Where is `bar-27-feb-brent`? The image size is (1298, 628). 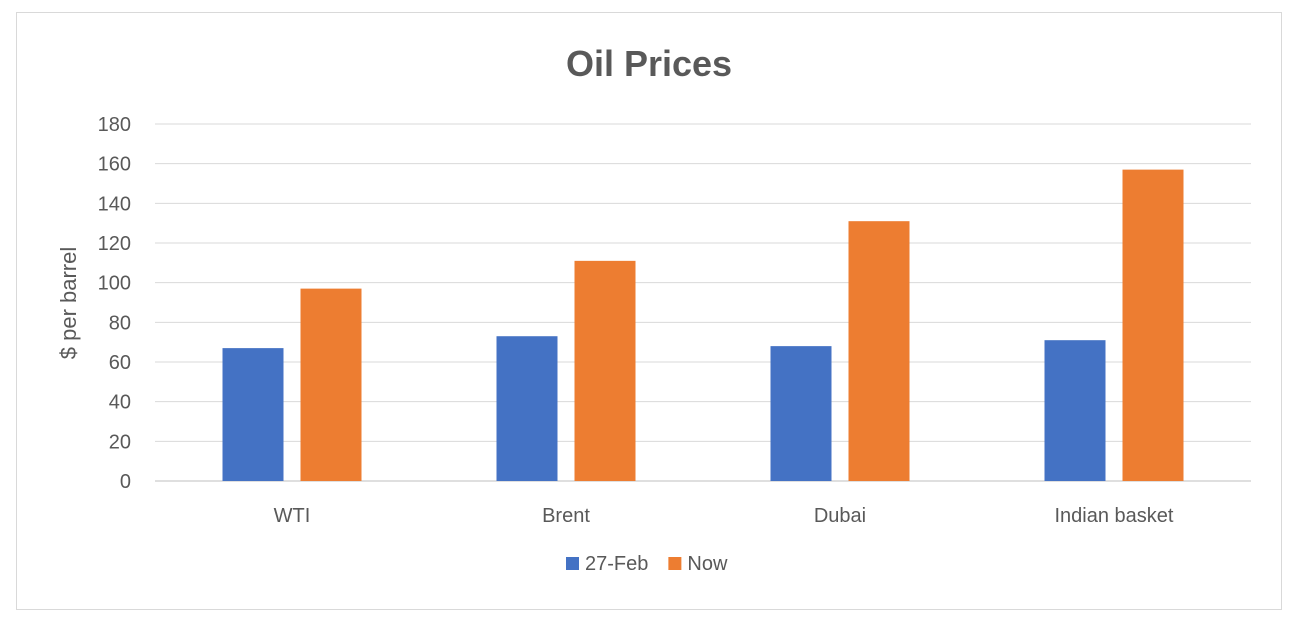
bar-27-feb-brent is located at coordinates (527, 408).